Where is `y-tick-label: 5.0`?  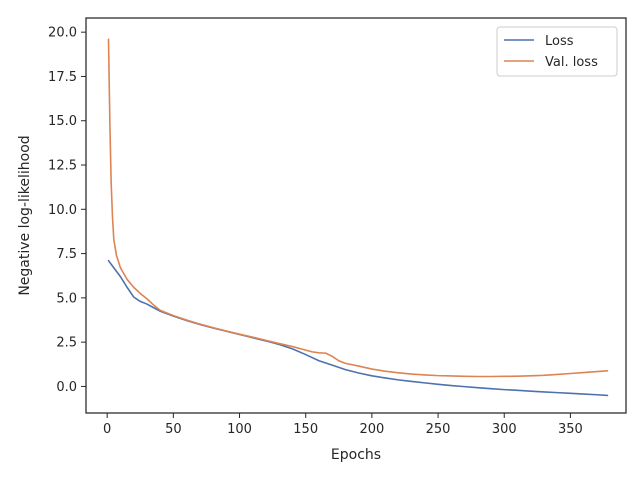 y-tick-label: 5.0 is located at coordinates (66, 298).